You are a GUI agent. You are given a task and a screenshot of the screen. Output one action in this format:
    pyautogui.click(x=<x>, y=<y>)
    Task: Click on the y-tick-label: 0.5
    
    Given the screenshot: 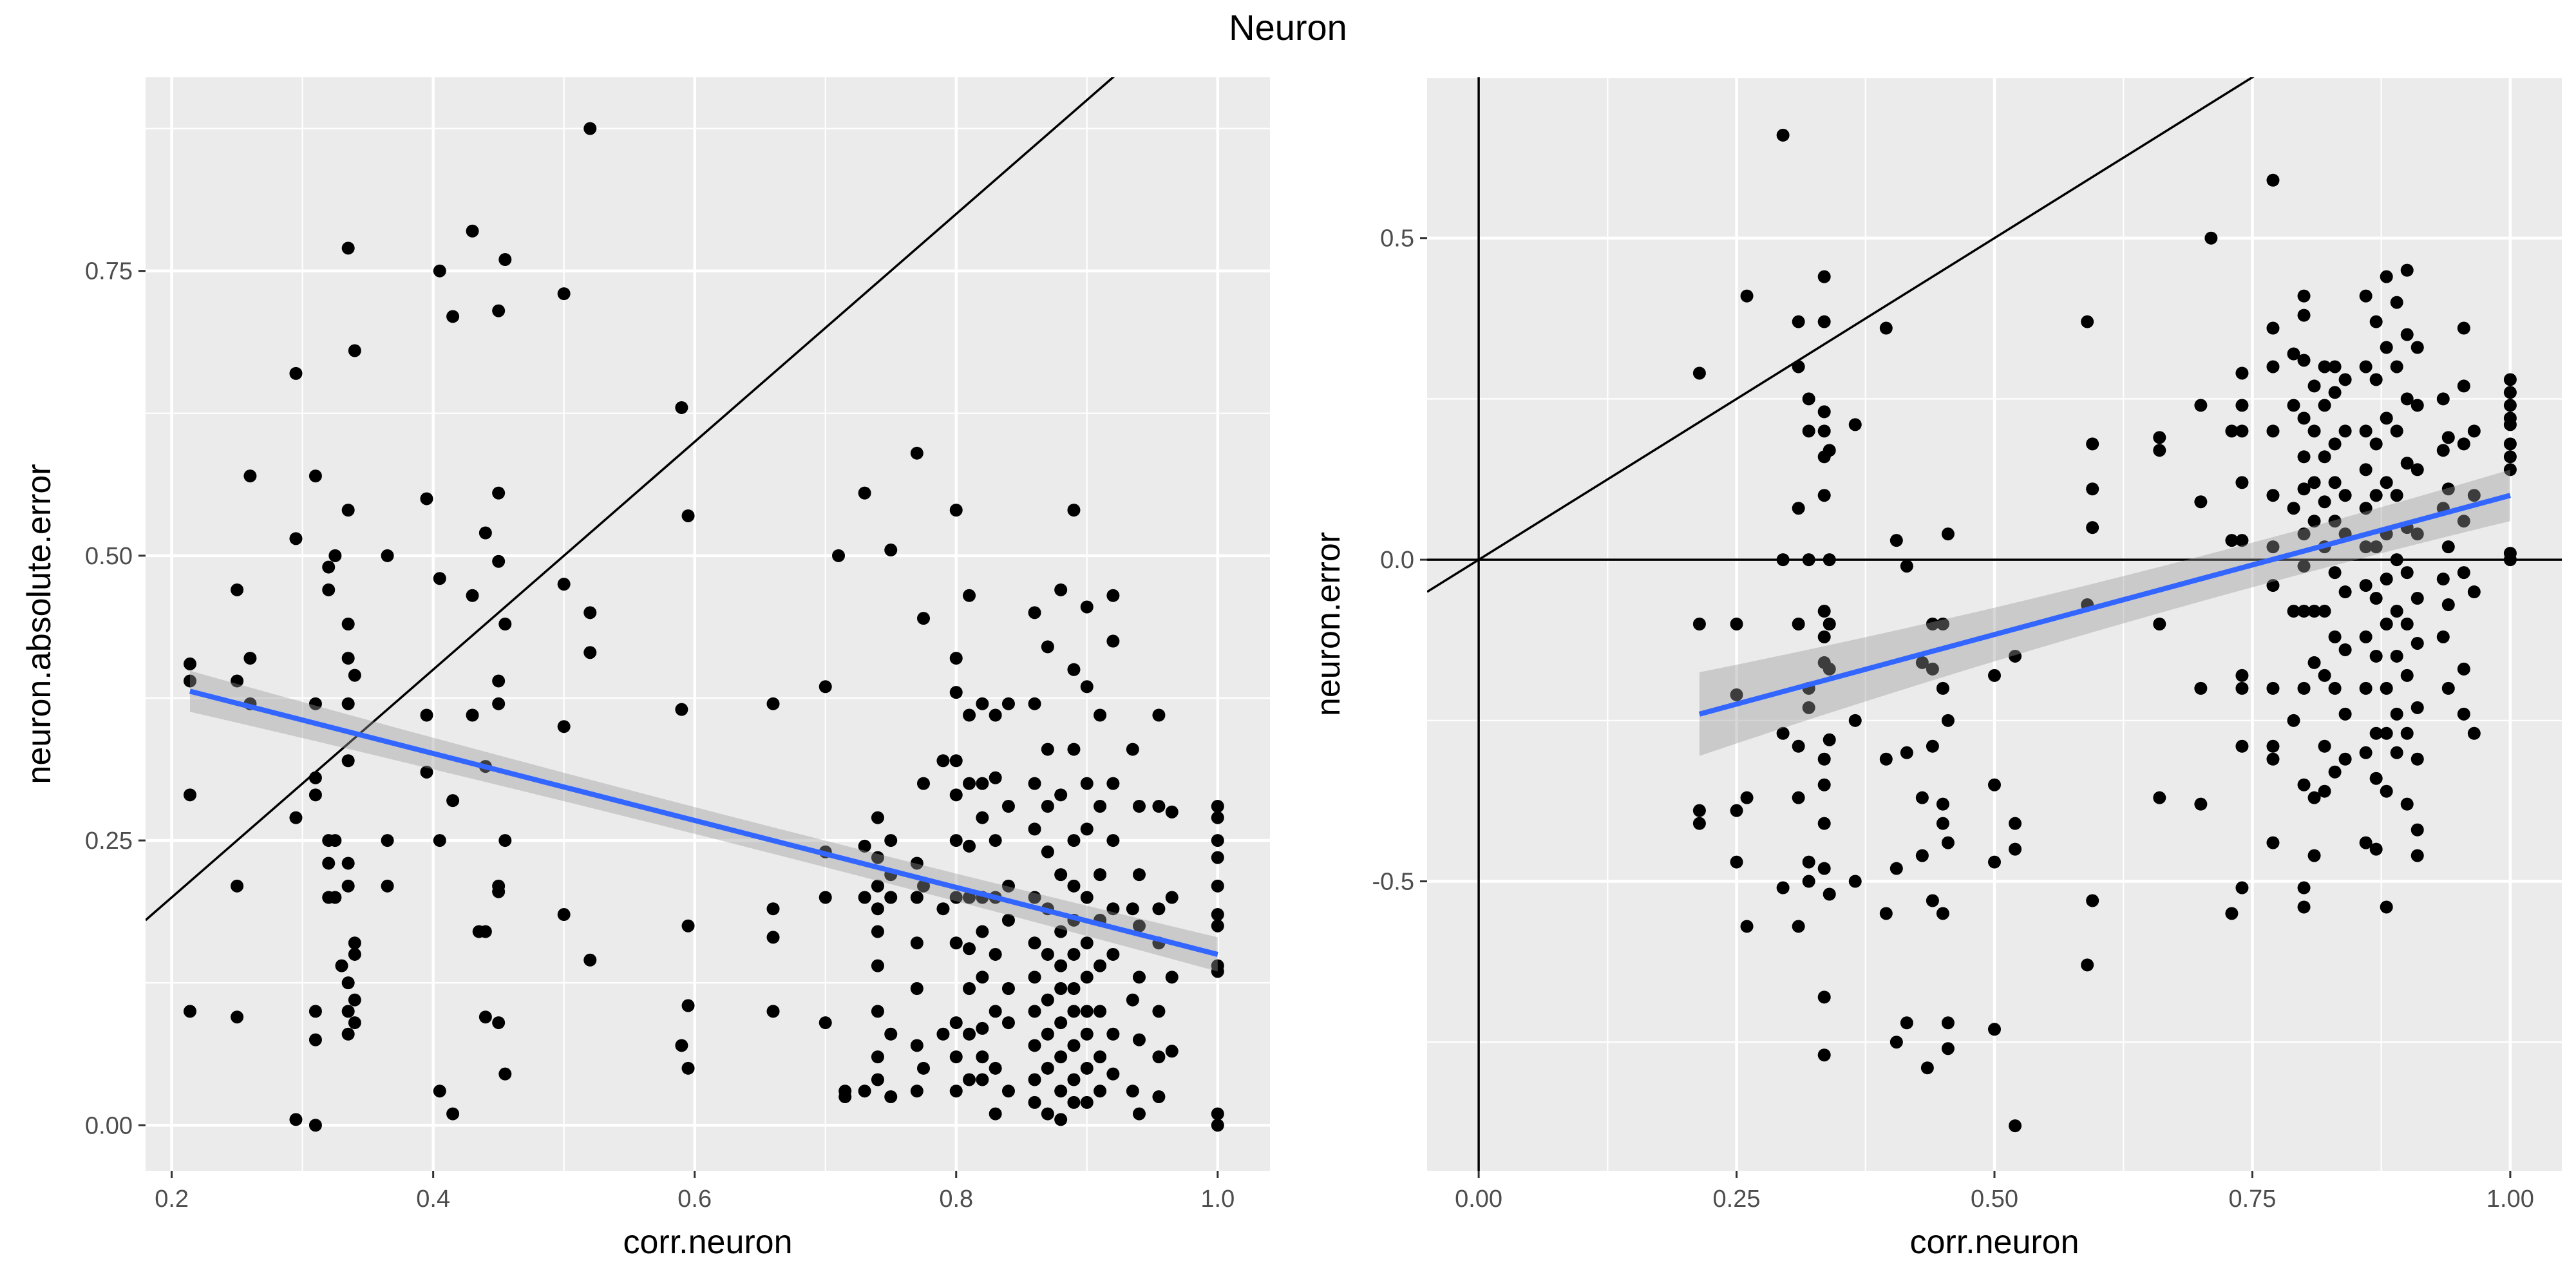 What is the action you would take?
    pyautogui.click(x=1397, y=239)
    